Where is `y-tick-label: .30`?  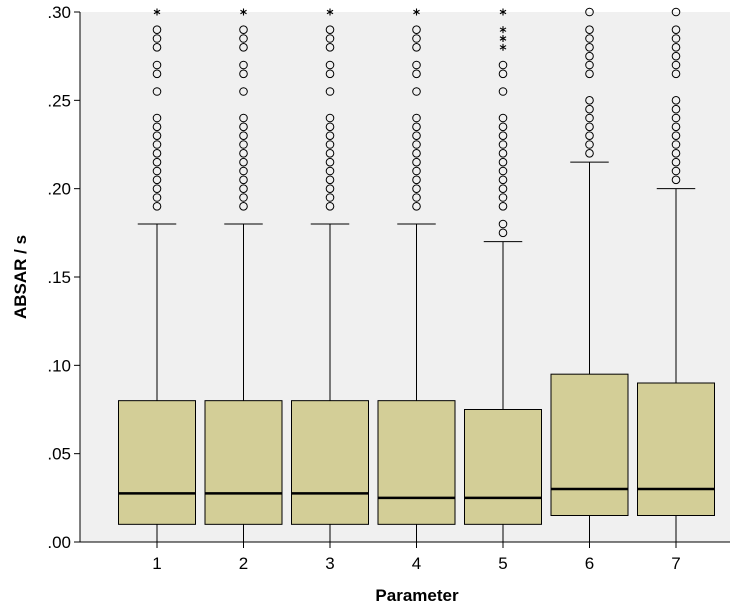
y-tick-label: .30 is located at coordinates (59, 12).